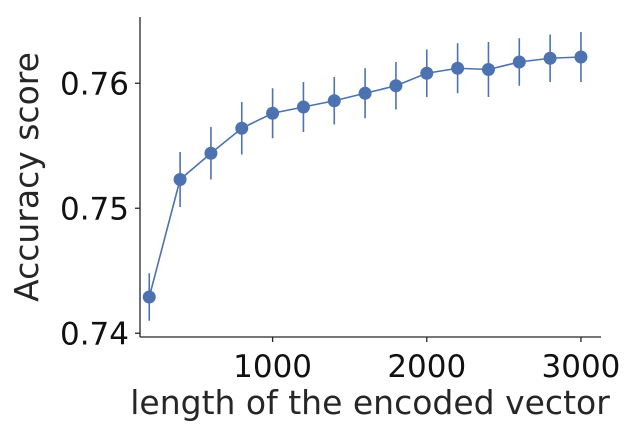  Describe the element at coordinates (26, 177) in the screenshot. I see `y-axis-label: Accuracy score` at that location.